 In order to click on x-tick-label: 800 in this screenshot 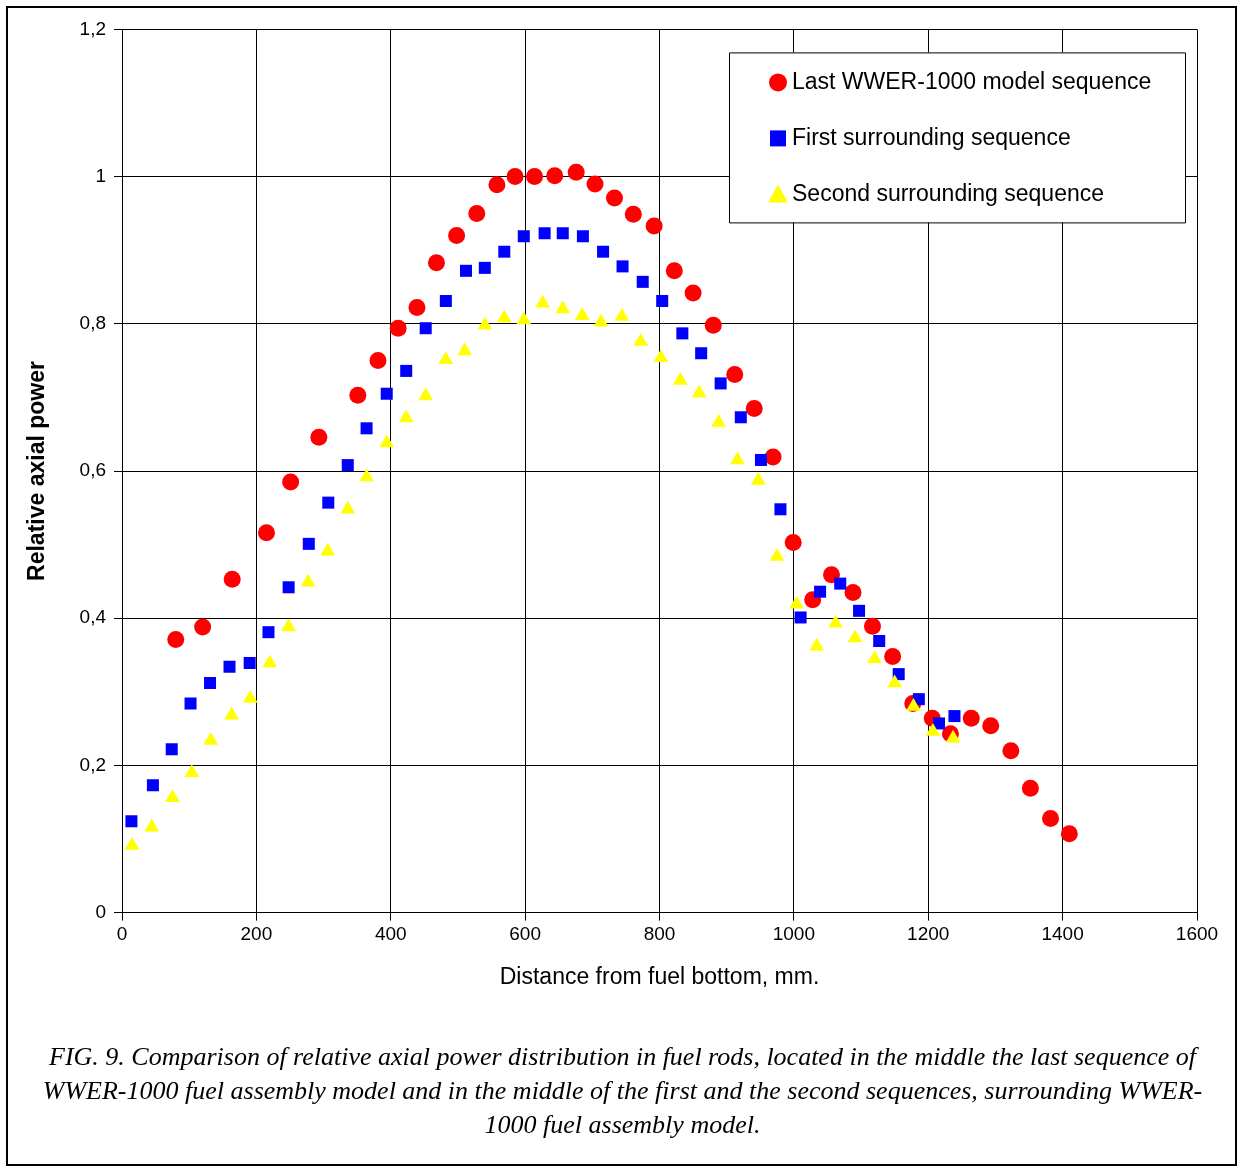, I will do `click(659, 934)`.